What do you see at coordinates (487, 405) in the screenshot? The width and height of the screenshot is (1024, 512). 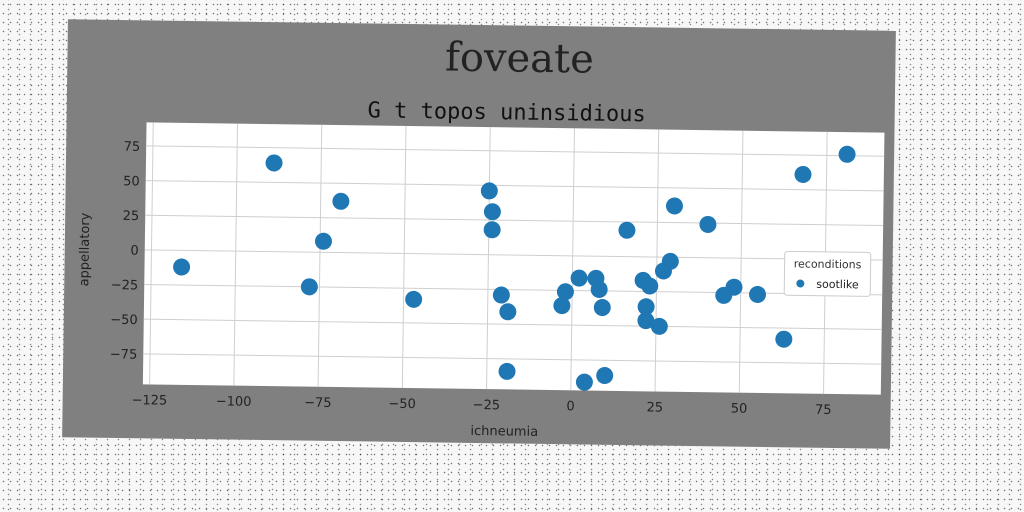 I see `x-tick-label: −25` at bounding box center [487, 405].